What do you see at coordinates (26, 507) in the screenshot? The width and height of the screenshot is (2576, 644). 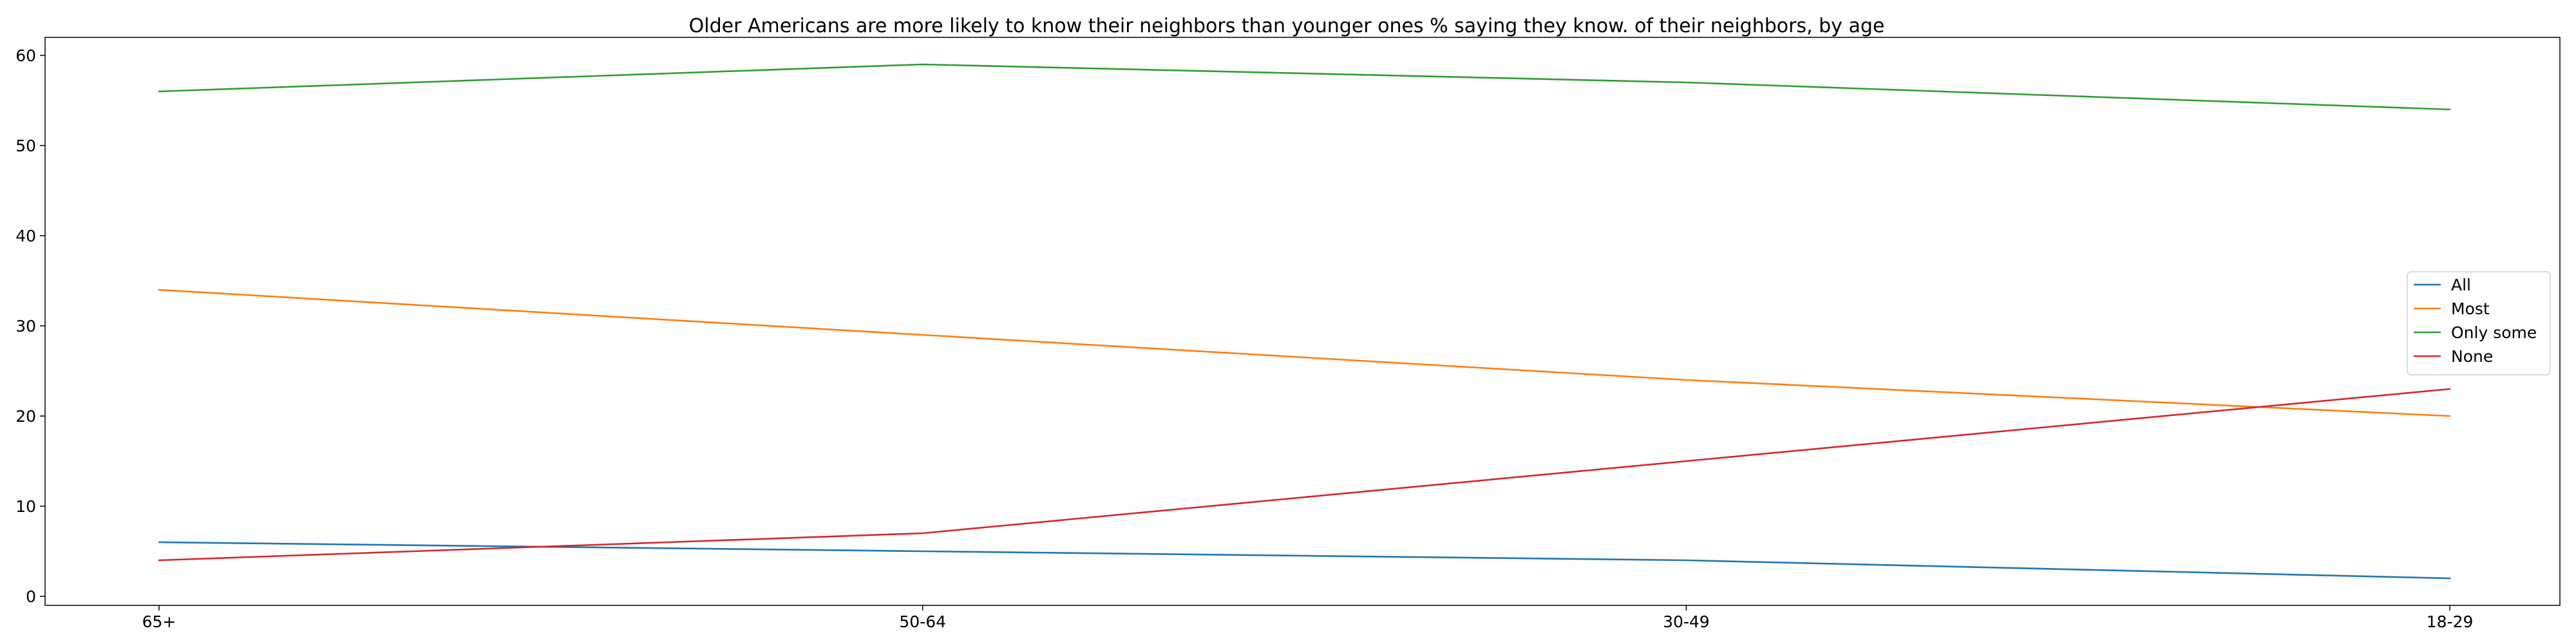 I see `y-tick-label: 10` at bounding box center [26, 507].